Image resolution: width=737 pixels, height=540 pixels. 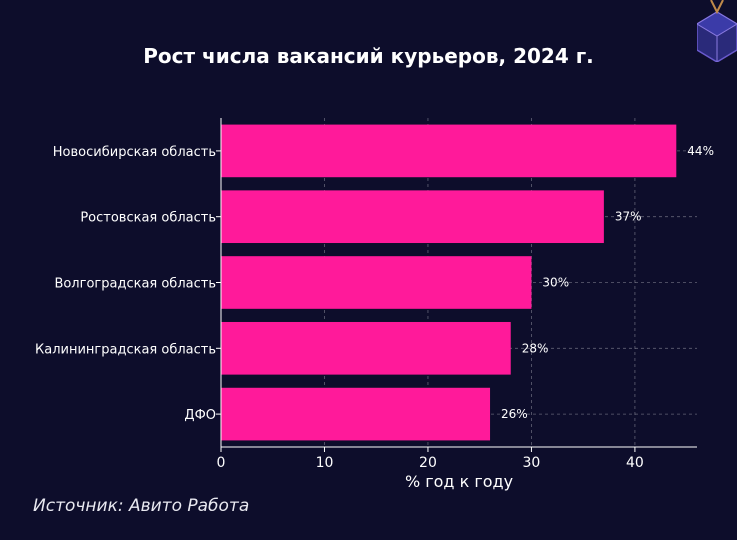 I want to click on data-label-3: 28%, so click(x=535, y=348).